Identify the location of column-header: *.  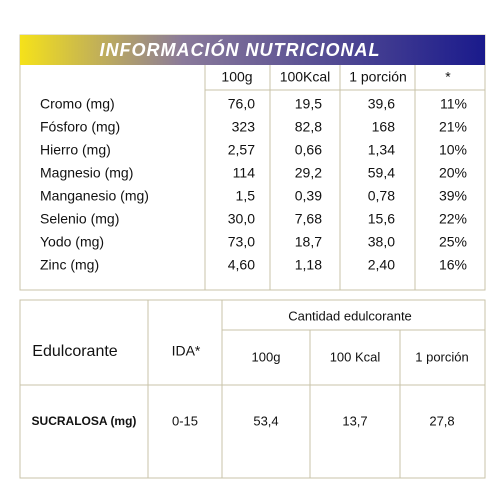
(448, 77).